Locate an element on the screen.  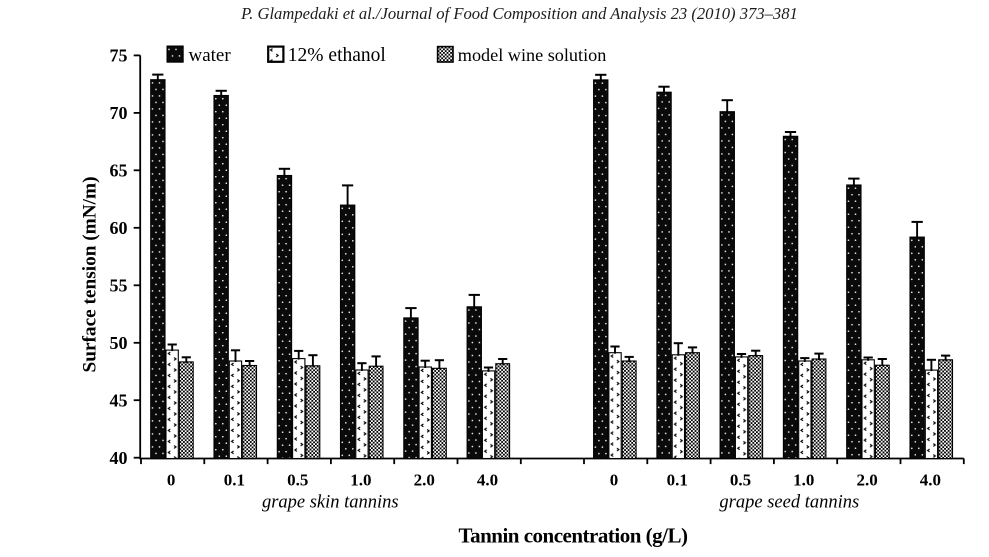
svg-text: model wine solution is located at coordinates (532, 55).